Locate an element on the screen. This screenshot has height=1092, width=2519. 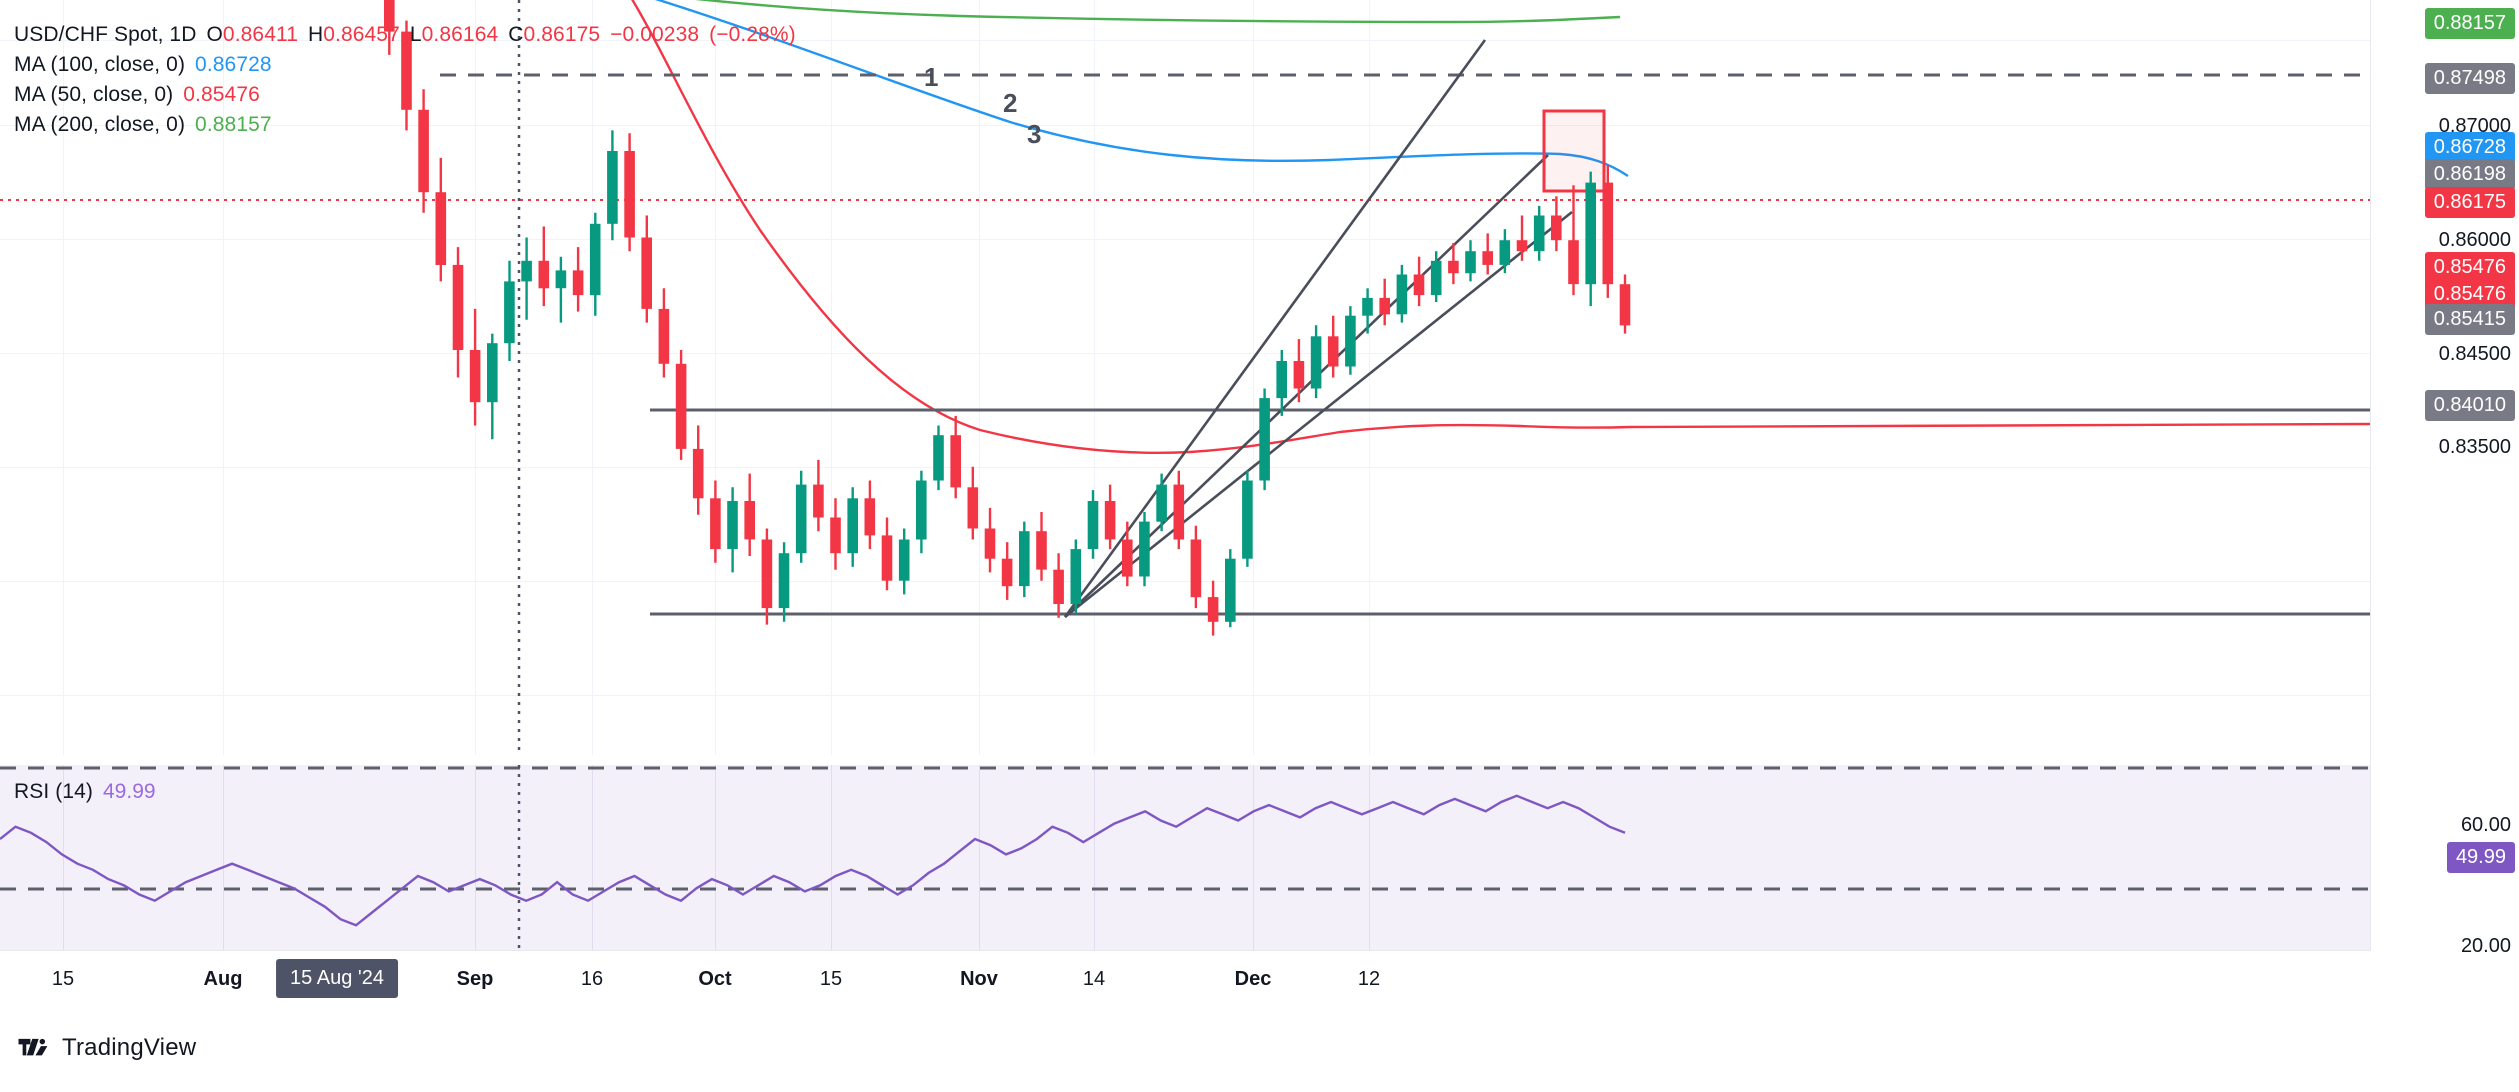
price-badge-level-0.87498: 0.87498 is located at coordinates (2469, 78).